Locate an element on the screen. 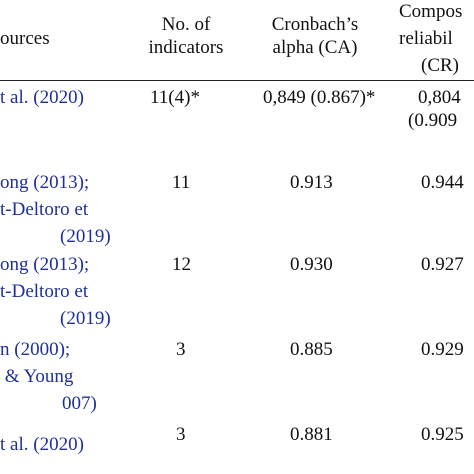  alpha-cell: 0.885 is located at coordinates (311, 349).